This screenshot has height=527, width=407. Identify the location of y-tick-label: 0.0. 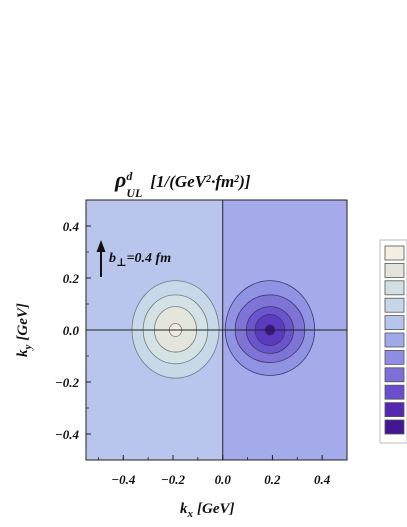
(71, 330).